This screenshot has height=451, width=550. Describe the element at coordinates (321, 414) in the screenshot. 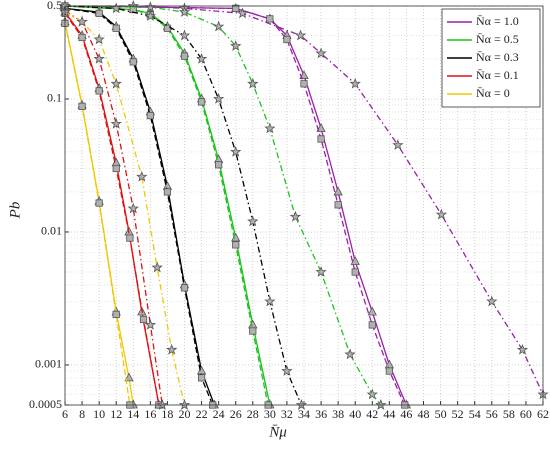

I see `x-tick-label: 36` at that location.